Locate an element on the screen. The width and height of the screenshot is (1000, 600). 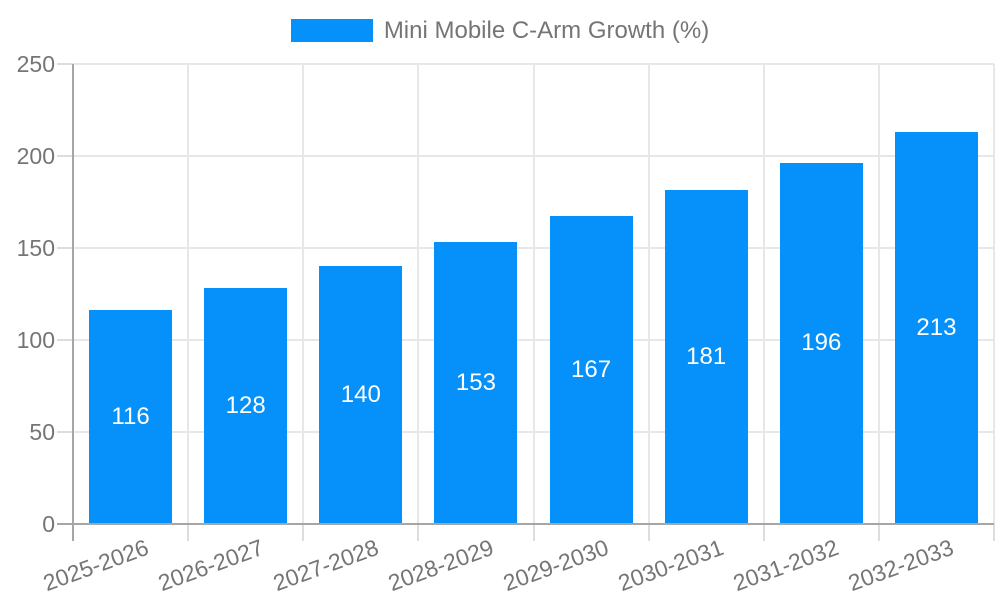
bar-2028-2029 is located at coordinates (476, 382).